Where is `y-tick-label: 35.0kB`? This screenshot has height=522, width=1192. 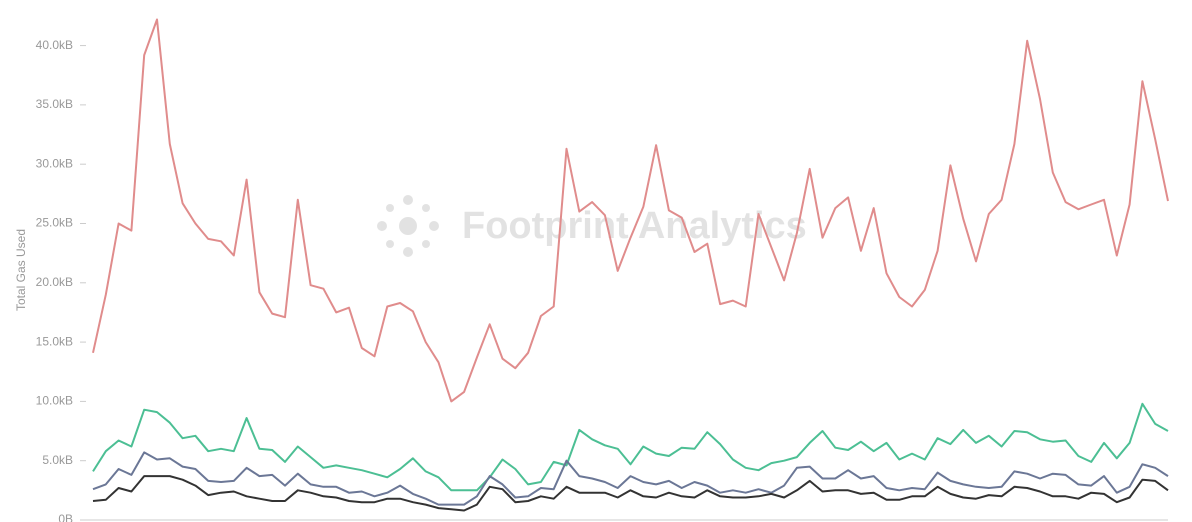 y-tick-label: 35.0kB is located at coordinates (54, 104).